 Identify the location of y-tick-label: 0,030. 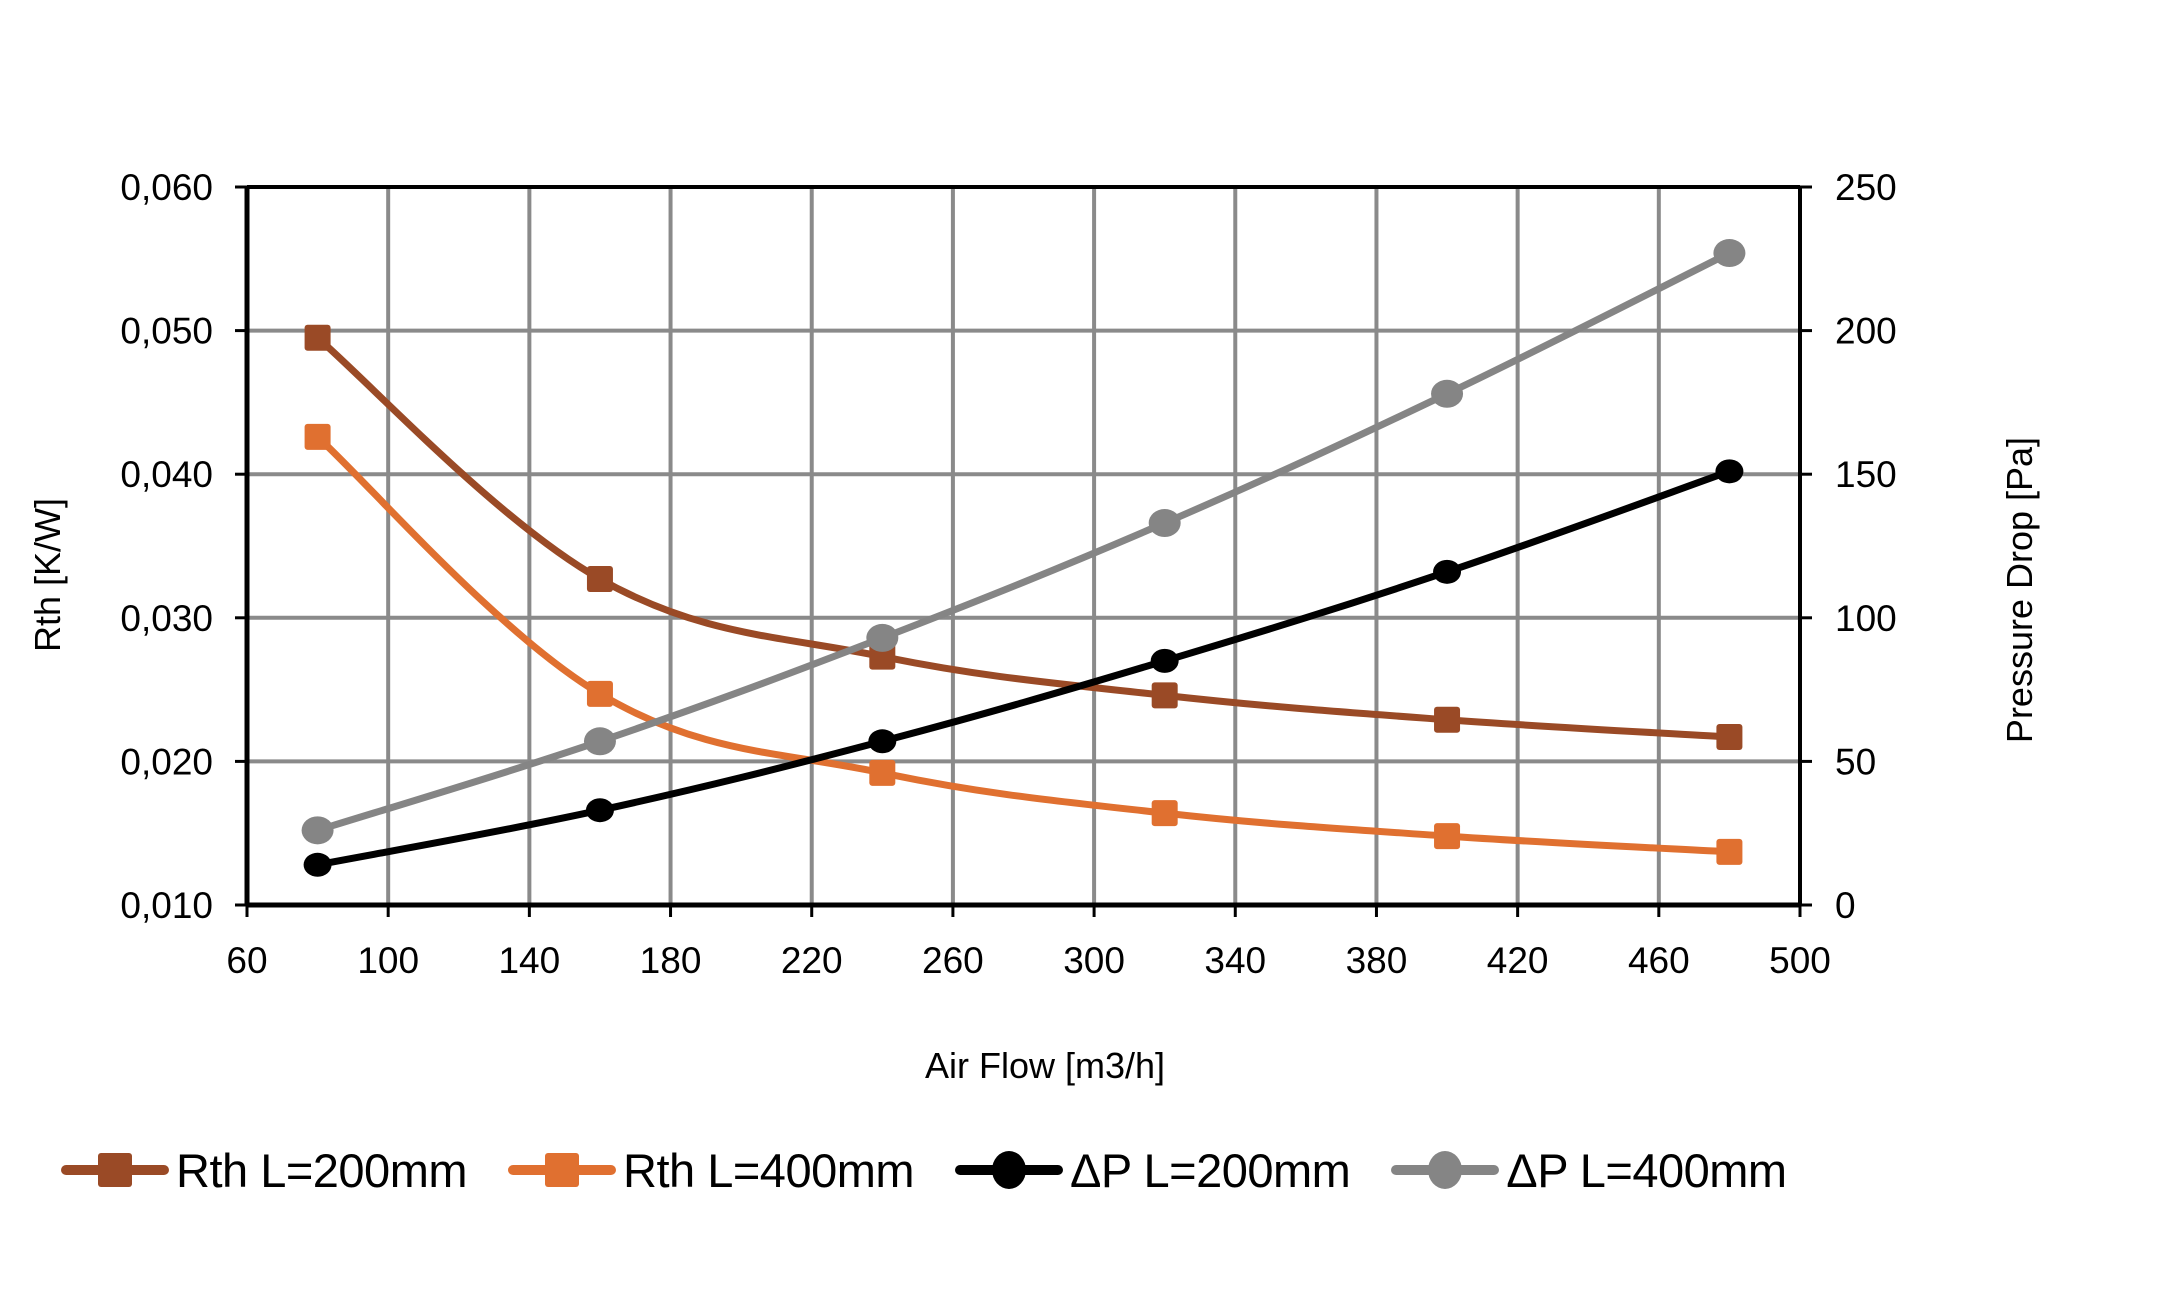
(166, 618).